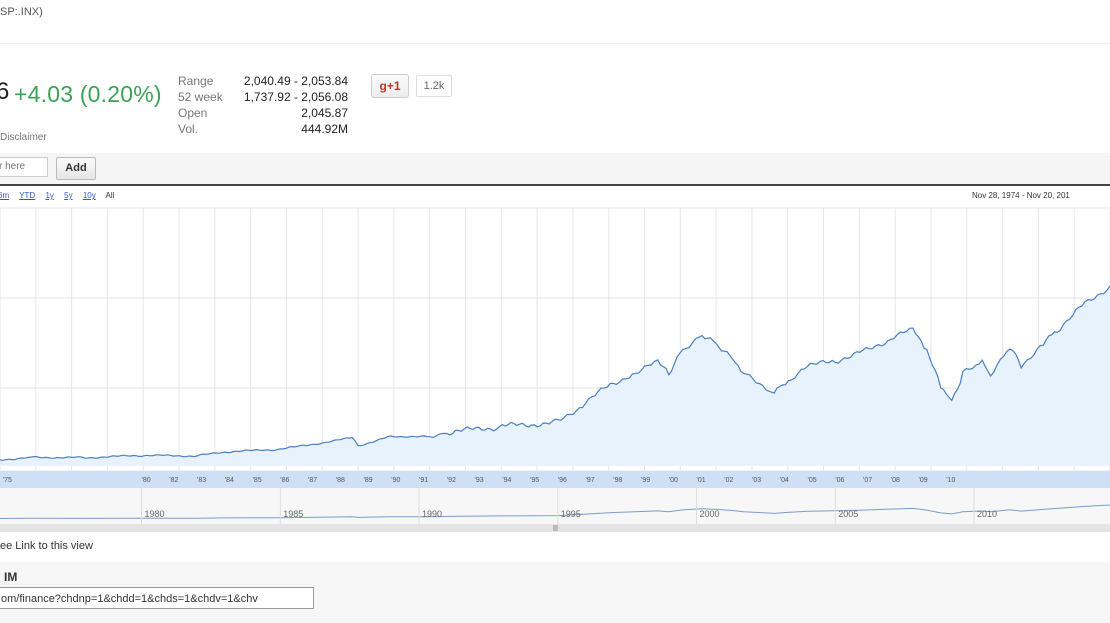 The height and width of the screenshot is (623, 1110). Describe the element at coordinates (200, 97) in the screenshot. I see `stat-label: 52 week` at that location.